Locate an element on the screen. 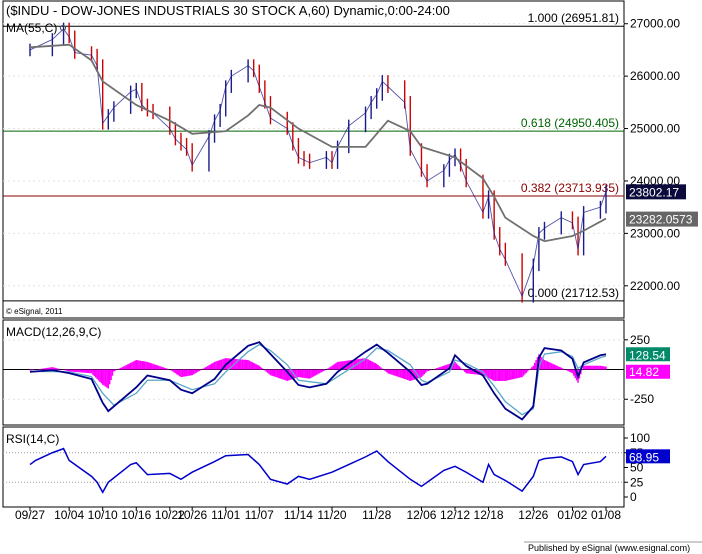 The image size is (702, 554). fib-level-label: 0.382 (23713.935) is located at coordinates (570, 188).